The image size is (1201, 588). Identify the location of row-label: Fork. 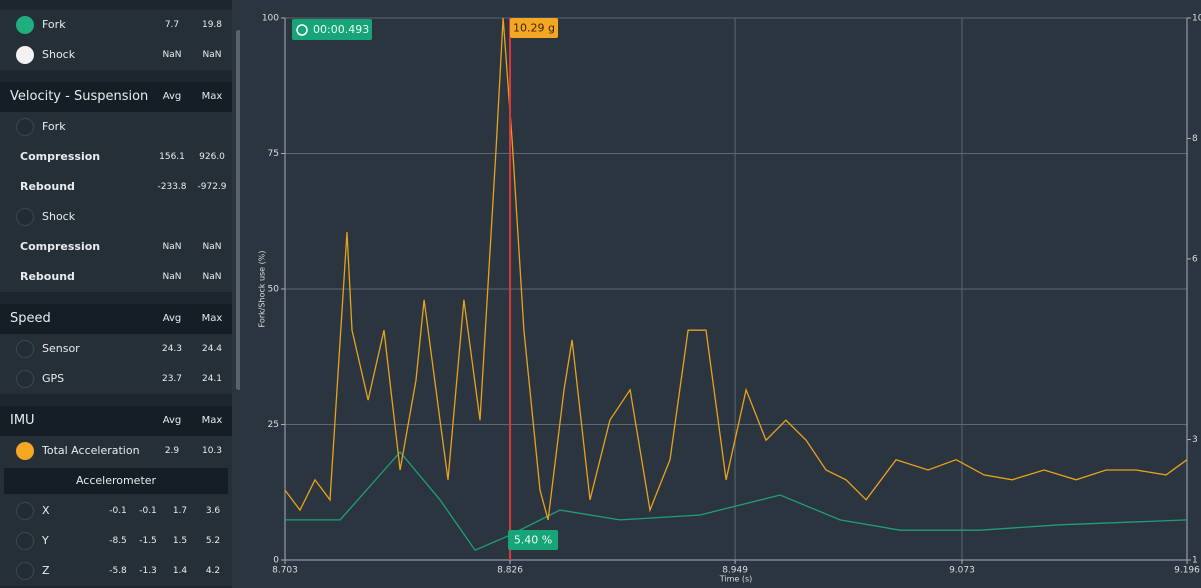
(54, 126).